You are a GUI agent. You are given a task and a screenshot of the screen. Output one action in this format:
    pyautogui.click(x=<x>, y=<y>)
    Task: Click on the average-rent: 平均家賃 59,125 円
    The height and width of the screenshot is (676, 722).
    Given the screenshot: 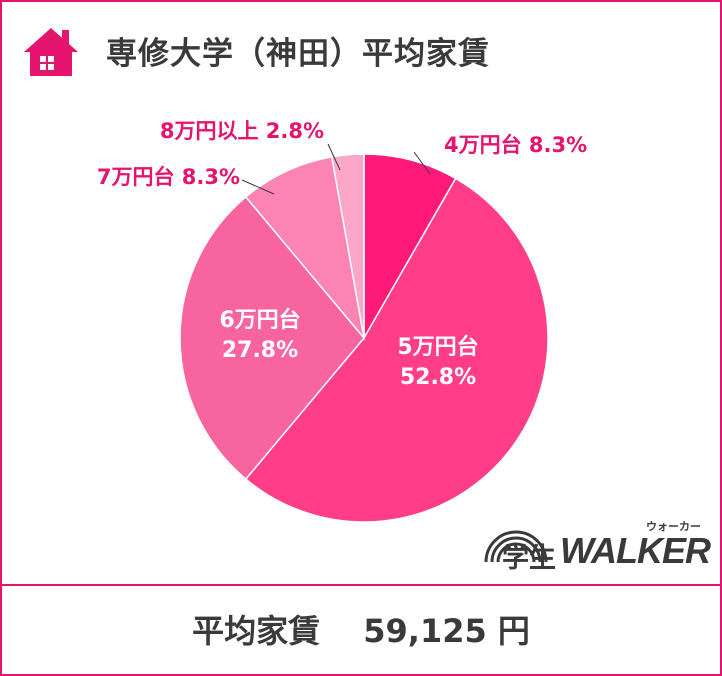 What is the action you would take?
    pyautogui.click(x=361, y=631)
    